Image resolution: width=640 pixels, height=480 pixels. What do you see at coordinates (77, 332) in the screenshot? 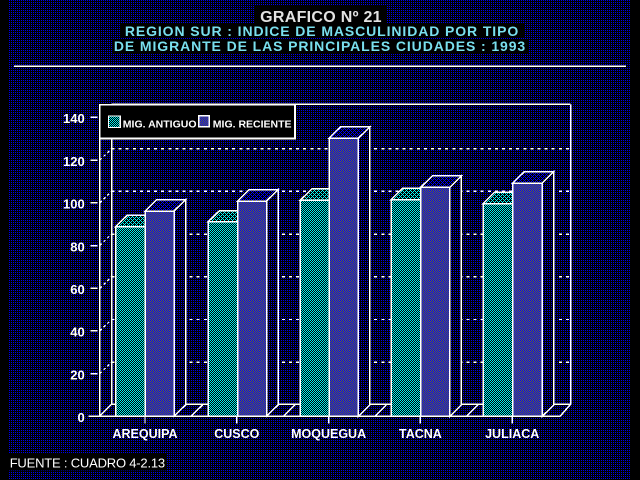
I see `svg-text: 40` at bounding box center [77, 332].